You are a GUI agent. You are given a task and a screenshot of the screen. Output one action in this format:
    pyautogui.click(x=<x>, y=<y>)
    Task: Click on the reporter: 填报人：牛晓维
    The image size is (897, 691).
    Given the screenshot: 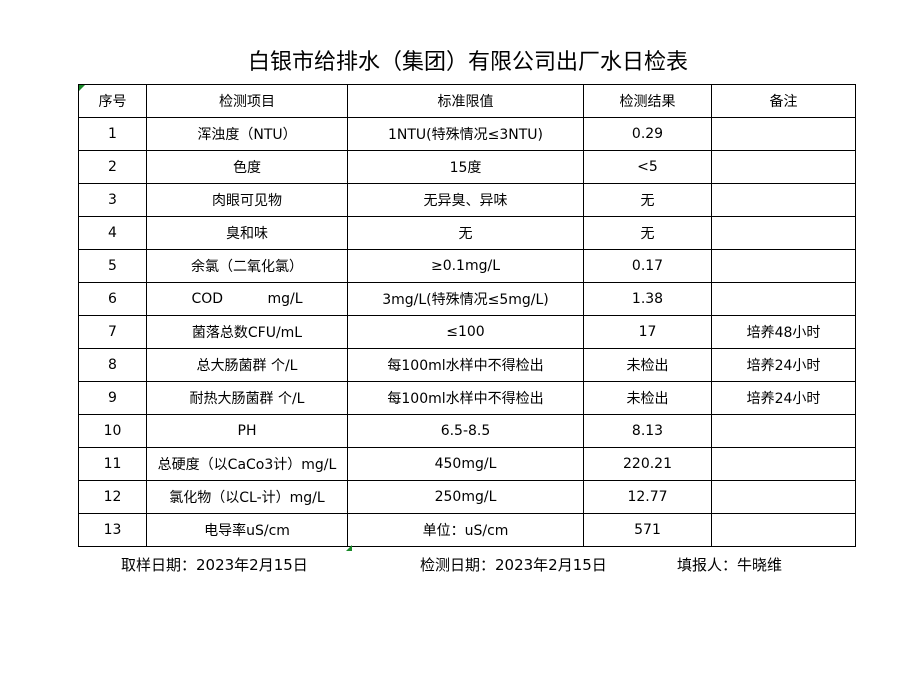 What is the action you would take?
    pyautogui.click(x=730, y=565)
    